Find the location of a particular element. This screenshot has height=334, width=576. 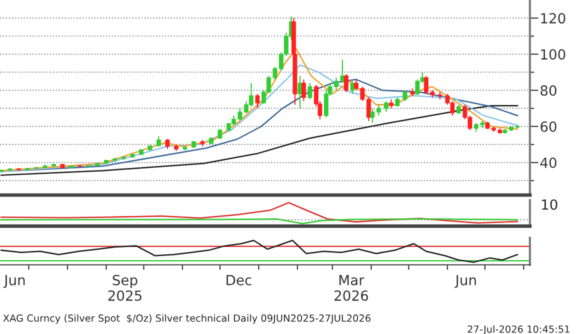

y-tick-label: 40 is located at coordinates (548, 163).